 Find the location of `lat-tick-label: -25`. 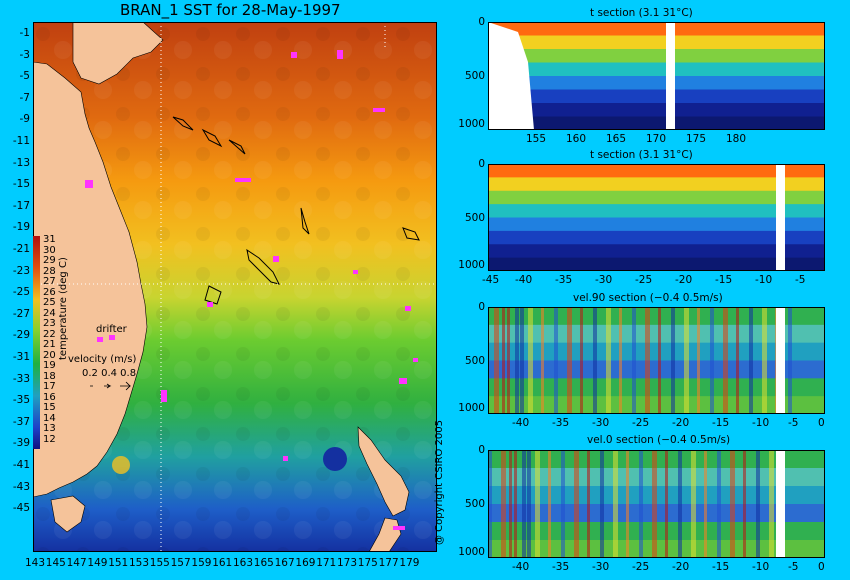

lat-tick-label: -25 is located at coordinates (21, 292).